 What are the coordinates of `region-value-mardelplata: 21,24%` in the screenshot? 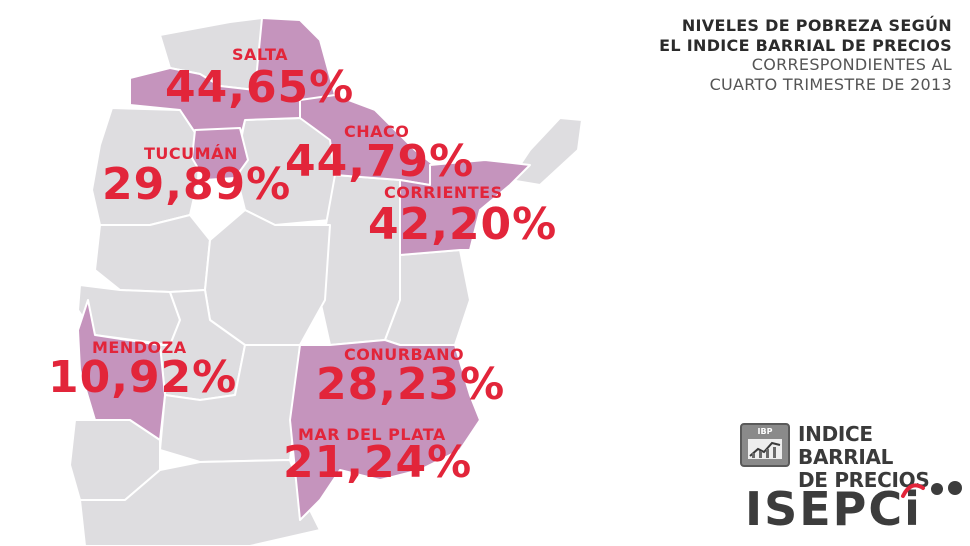 It's located at (378, 462).